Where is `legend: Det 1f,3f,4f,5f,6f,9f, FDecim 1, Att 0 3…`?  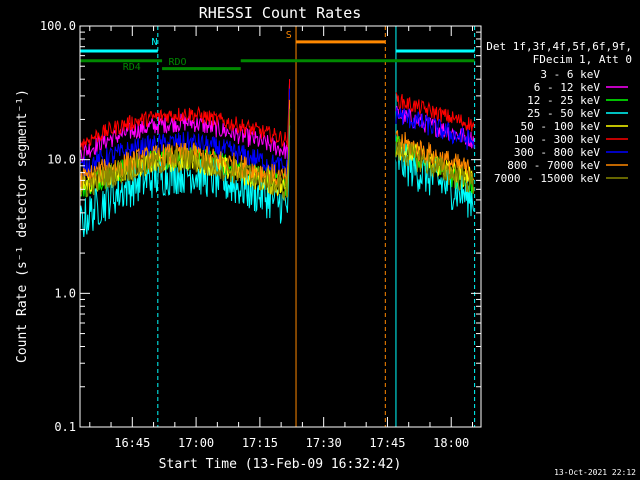
legend: Det 1f,3f,4f,5f,6f,9f, FDecim 1, Att 0 3… is located at coordinates (559, 112).